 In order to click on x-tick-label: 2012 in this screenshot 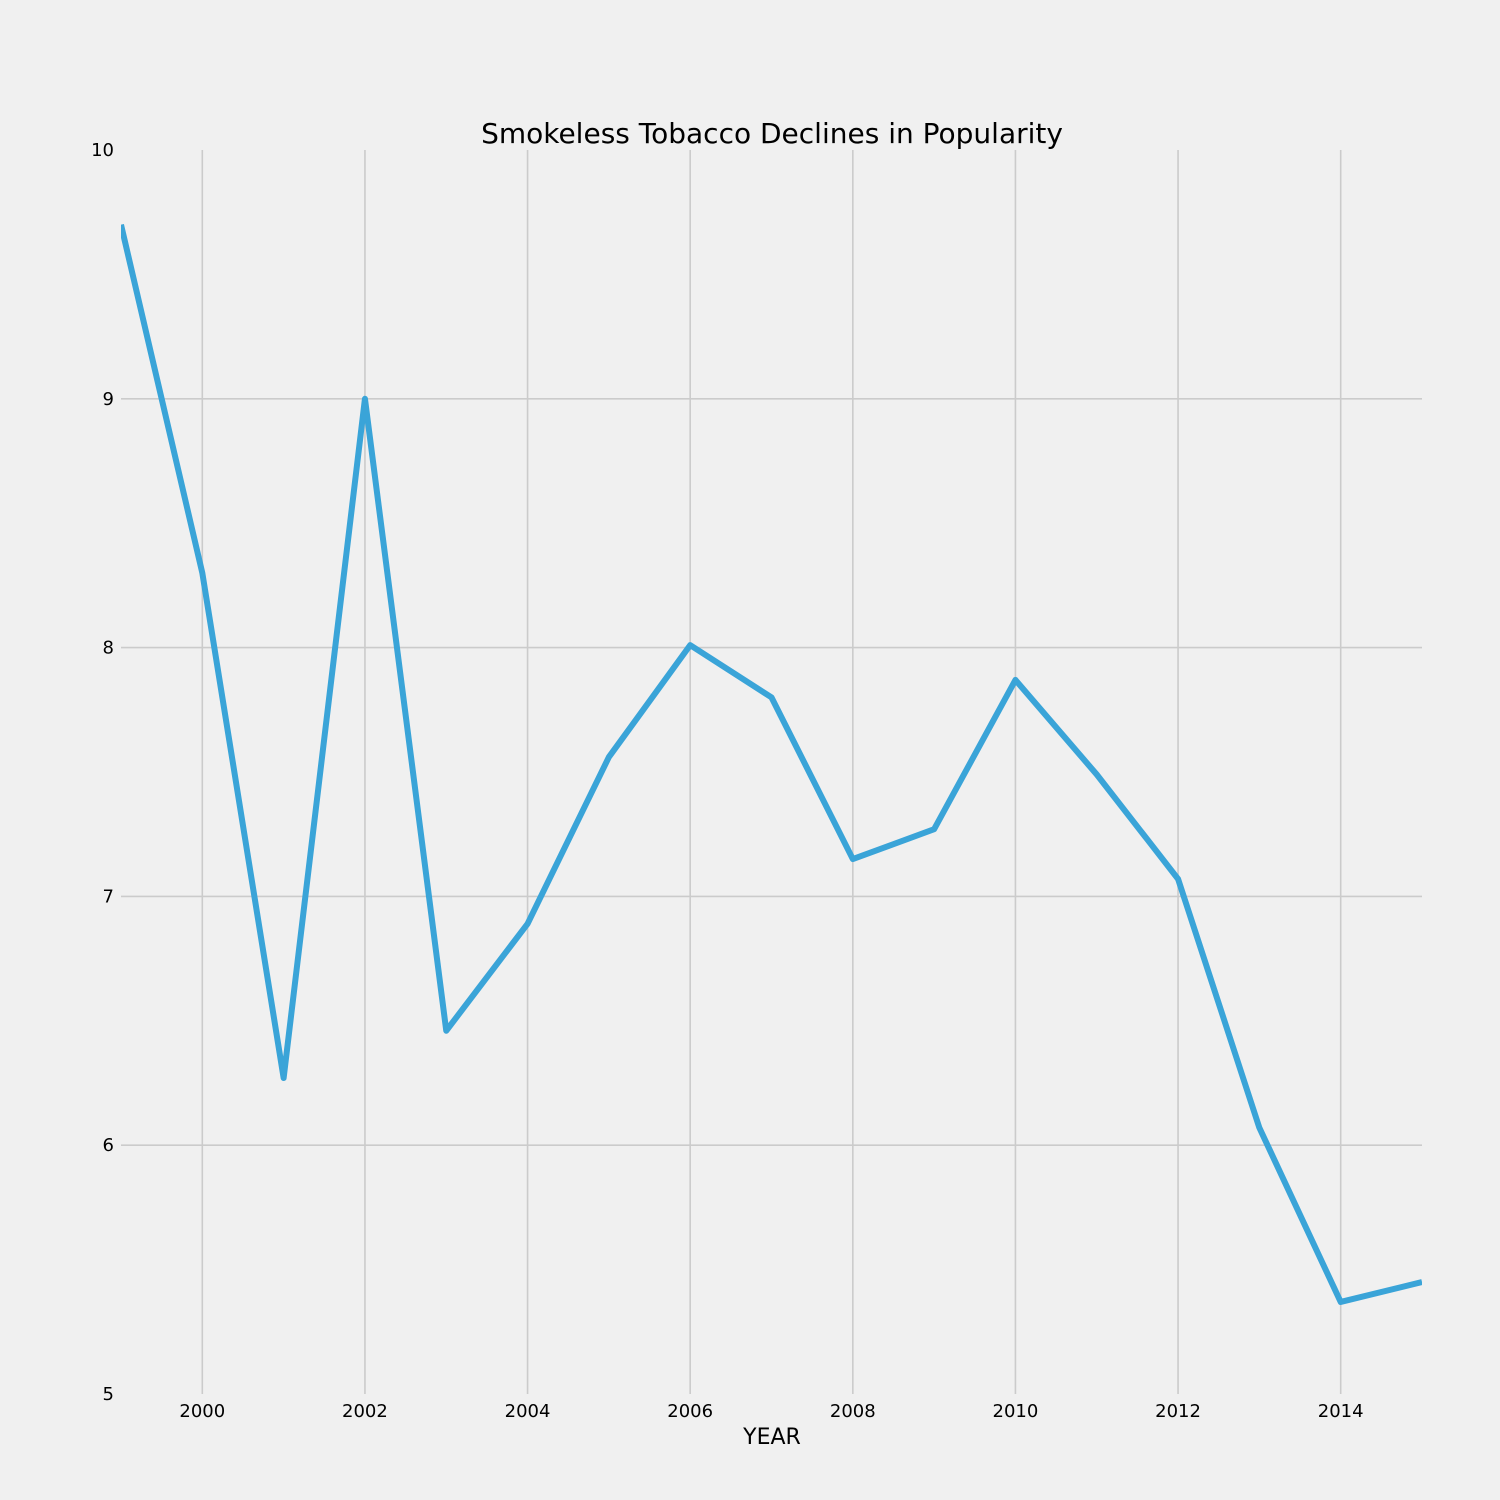, I will do `click(1178, 1411)`.